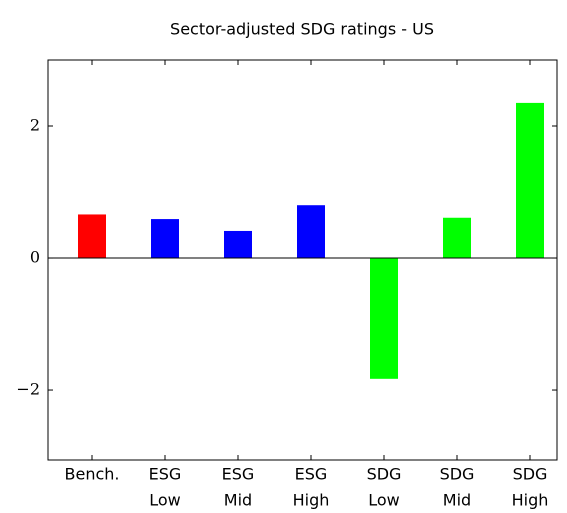 The height and width of the screenshot is (513, 567). Describe the element at coordinates (35, 257) in the screenshot. I see `y-tick-label: 0` at that location.